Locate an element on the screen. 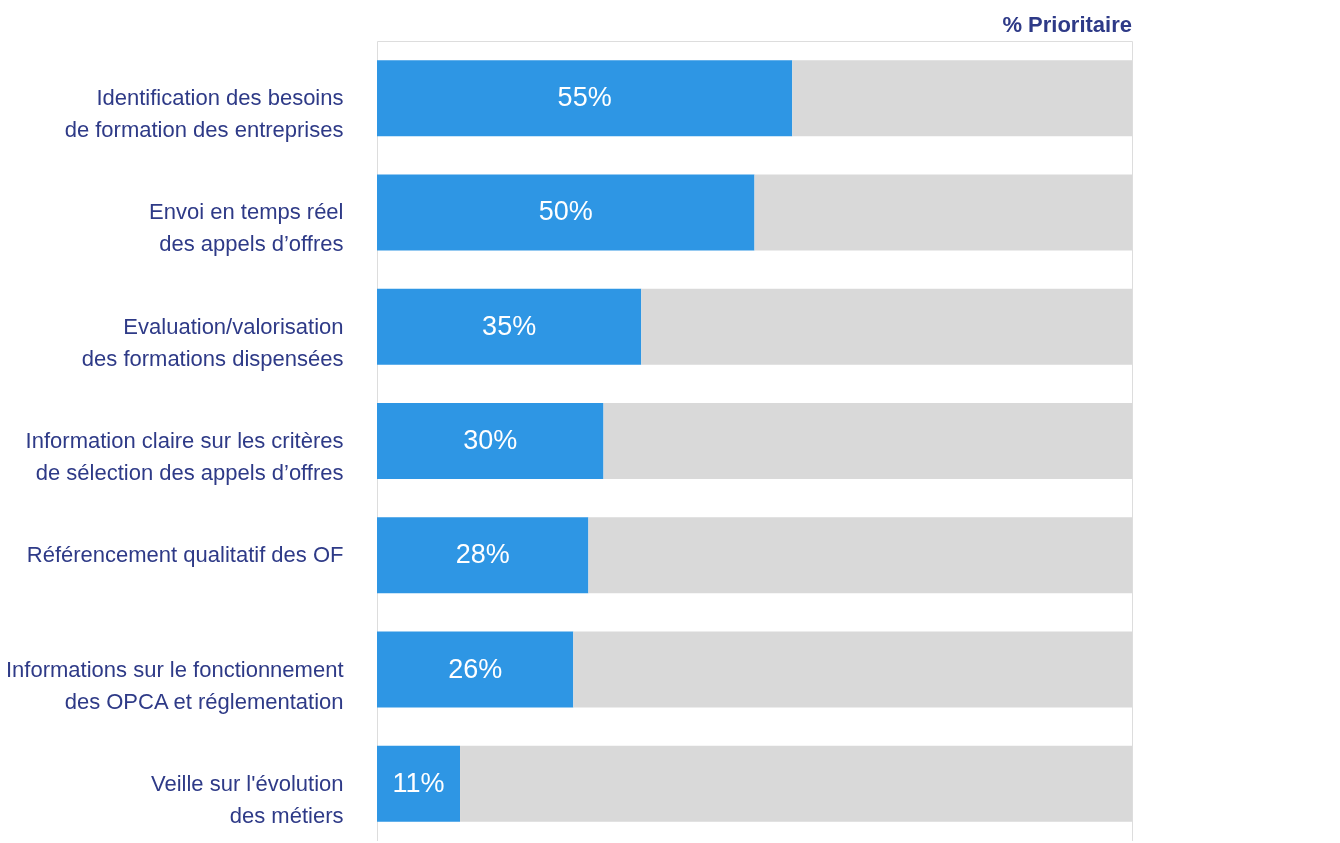 Image resolution: width=1340 pixels, height=843 pixels. data-label: 28% is located at coordinates (482, 554).